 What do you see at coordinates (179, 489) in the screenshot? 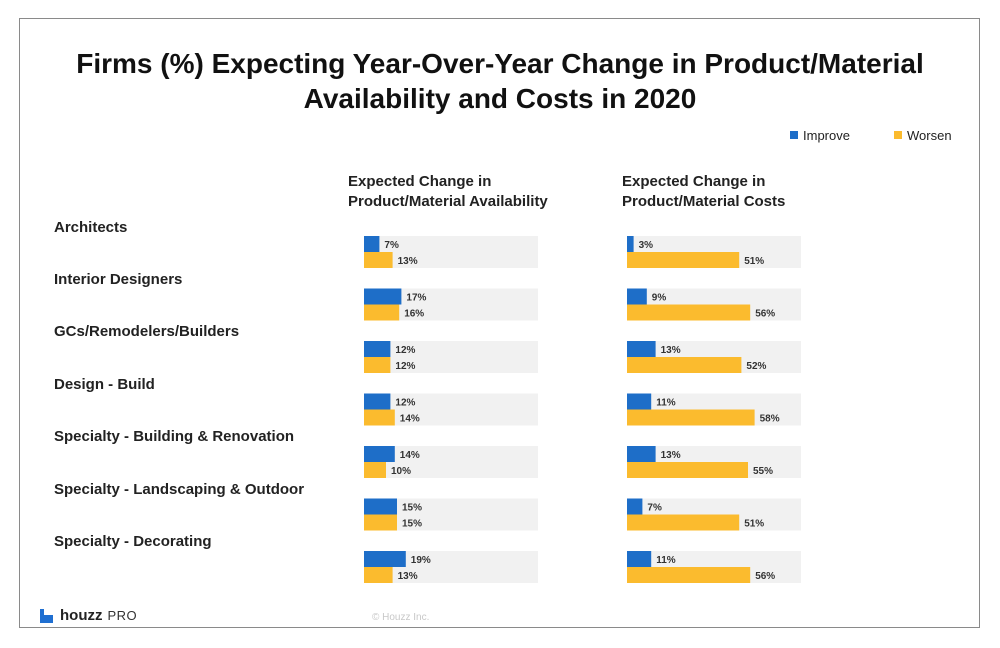
I see `row-label-specialty-landscaping-outdoor: Specialty - Landscaping & Outdoor` at bounding box center [179, 489].